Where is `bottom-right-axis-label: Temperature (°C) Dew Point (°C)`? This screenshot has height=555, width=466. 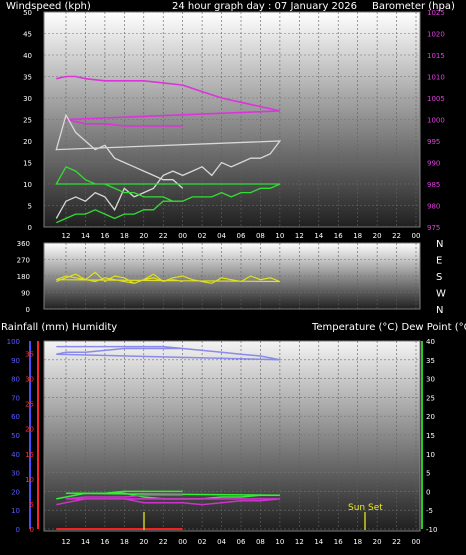 bottom-right-axis-label: Temperature (°C) Dew Point (°C) is located at coordinates (388, 327).